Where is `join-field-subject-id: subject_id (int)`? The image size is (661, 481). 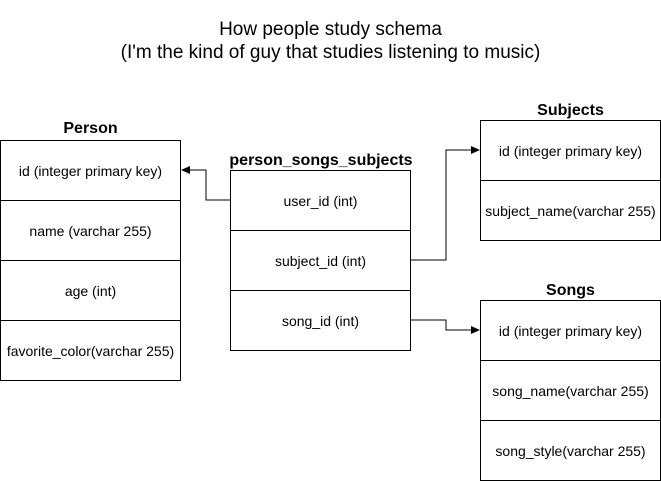 join-field-subject-id: subject_id (int) is located at coordinates (320, 260).